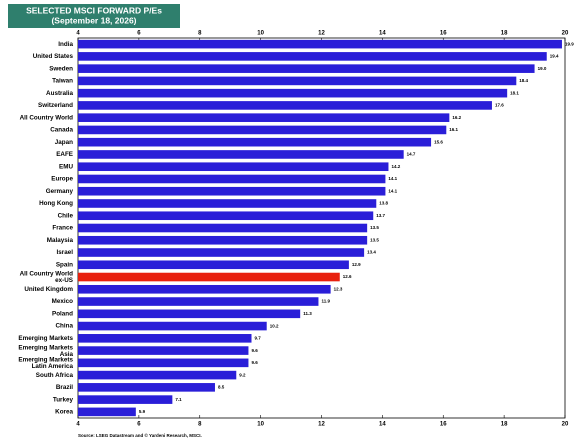  I want to click on value-label: 17.6, so click(499, 105).